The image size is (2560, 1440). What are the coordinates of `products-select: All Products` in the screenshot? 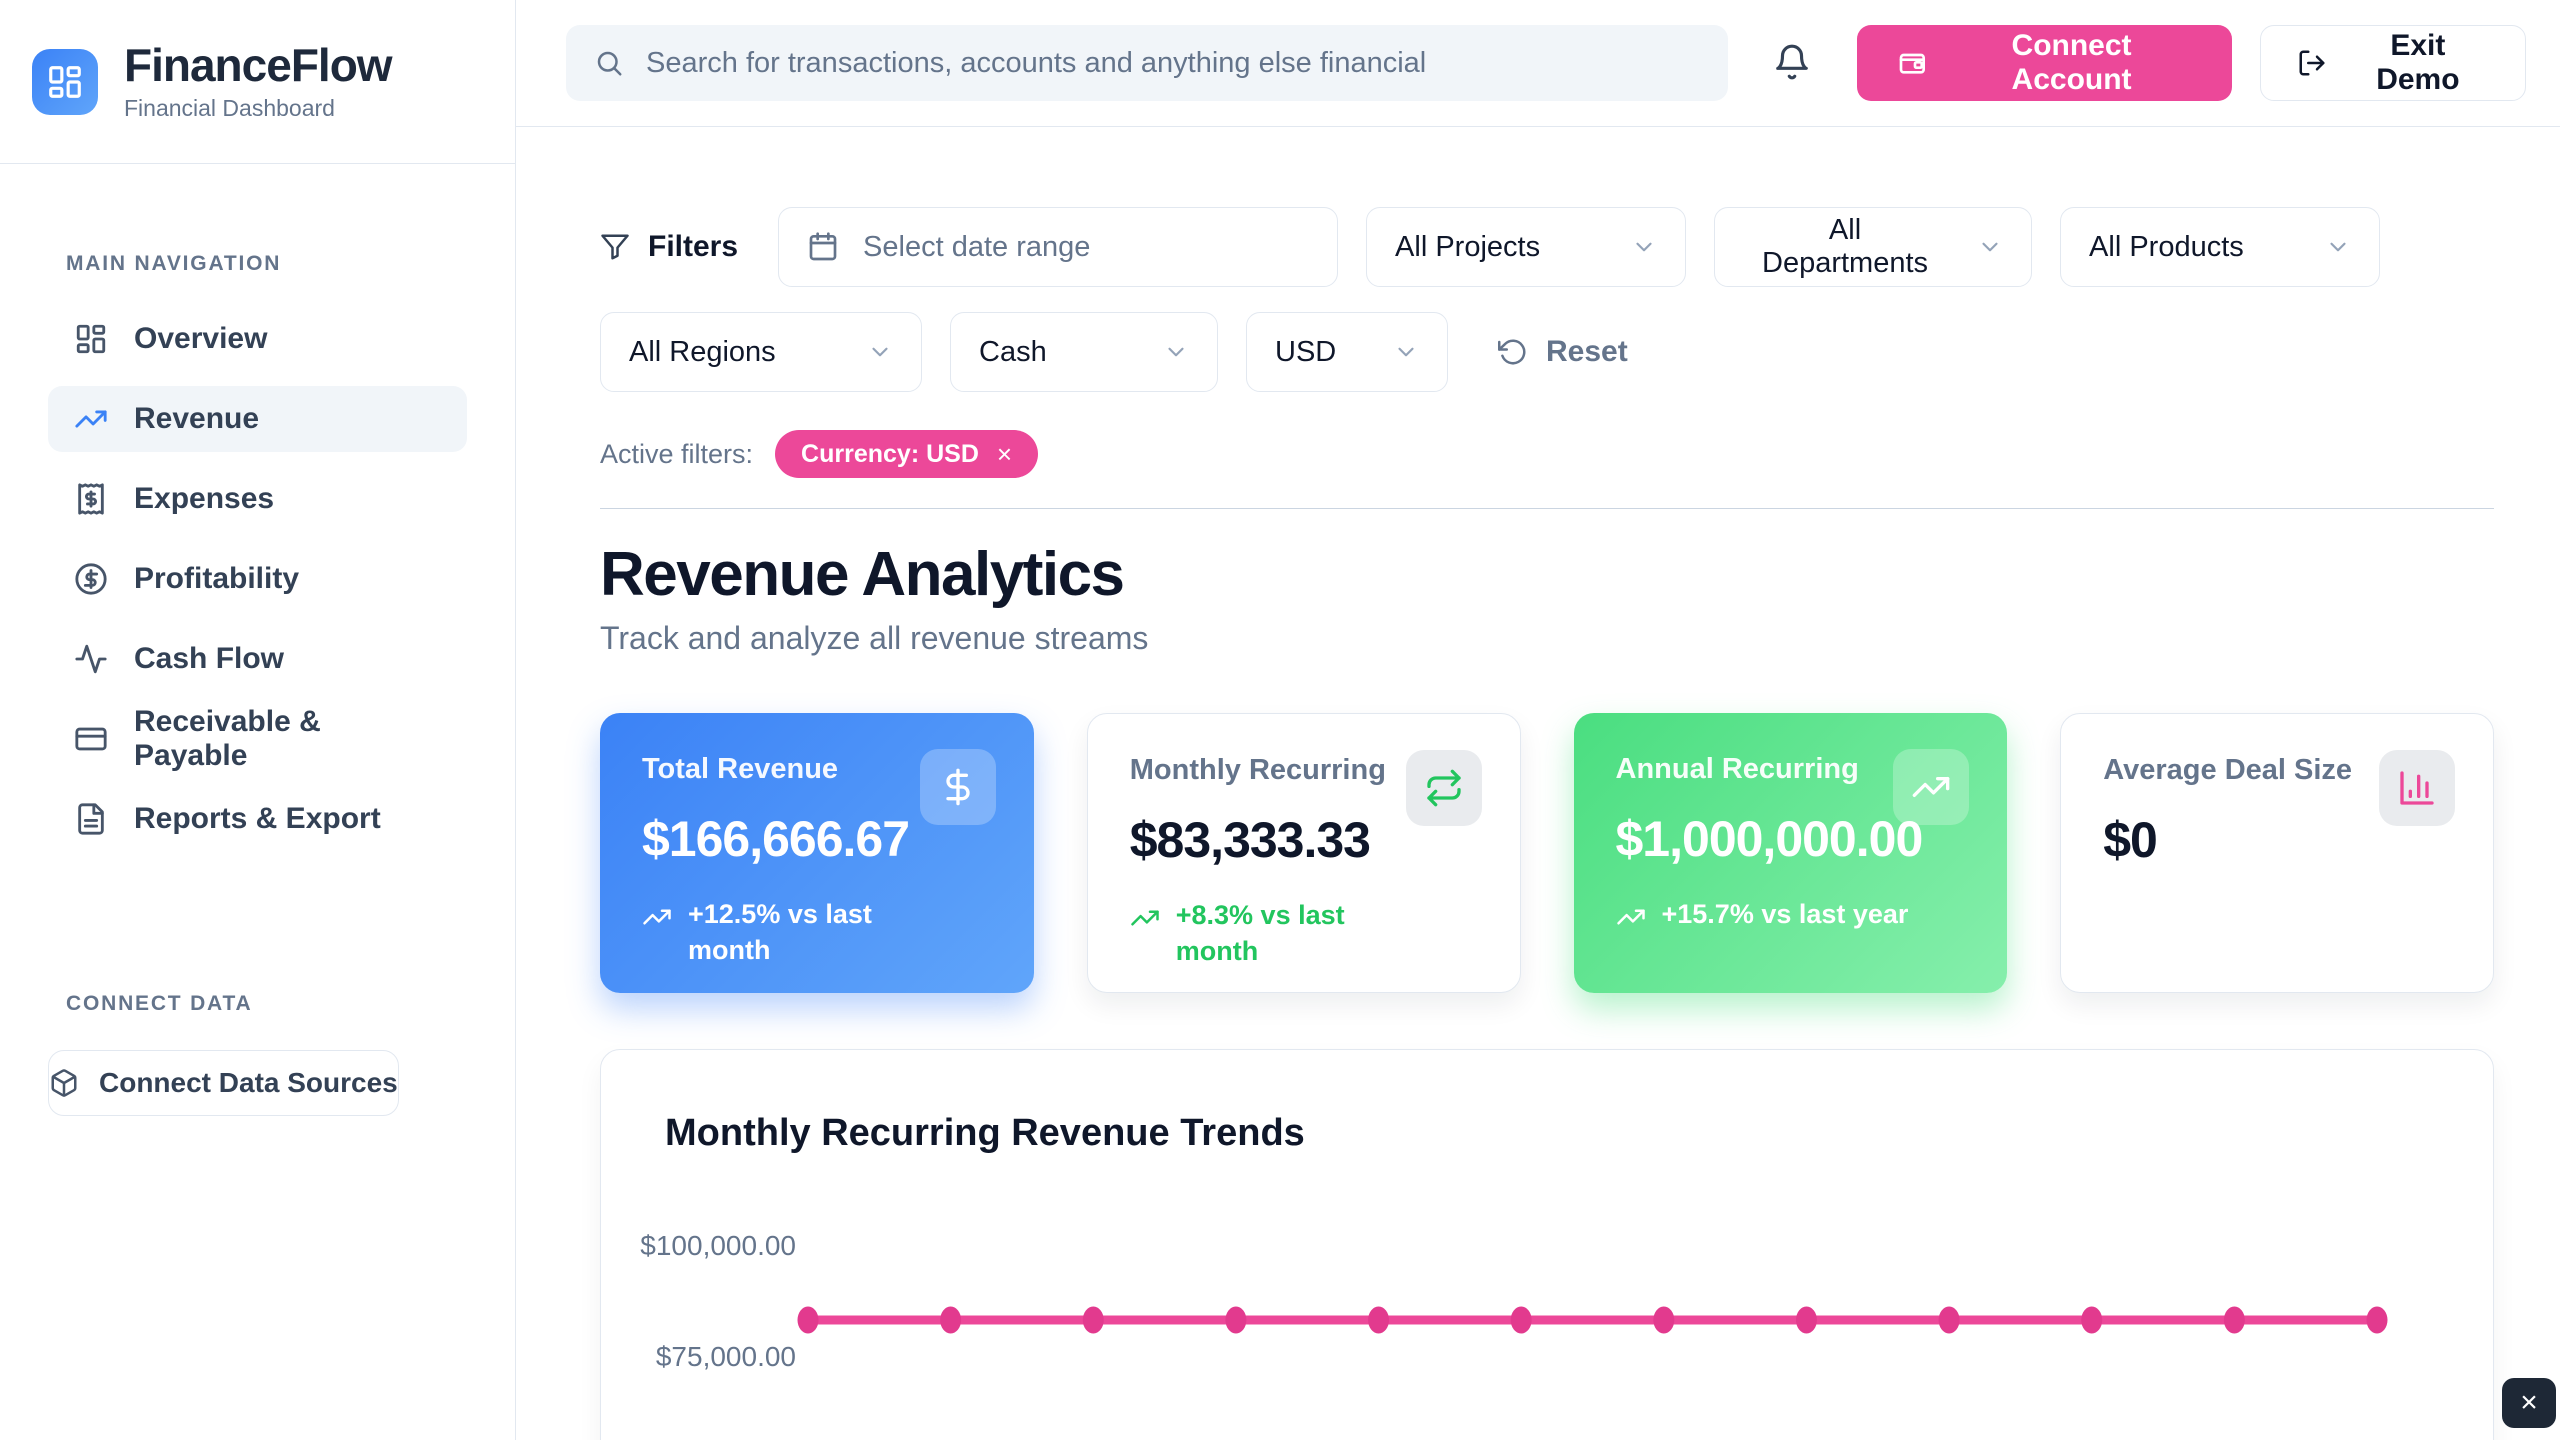 It's located at (2220, 247).